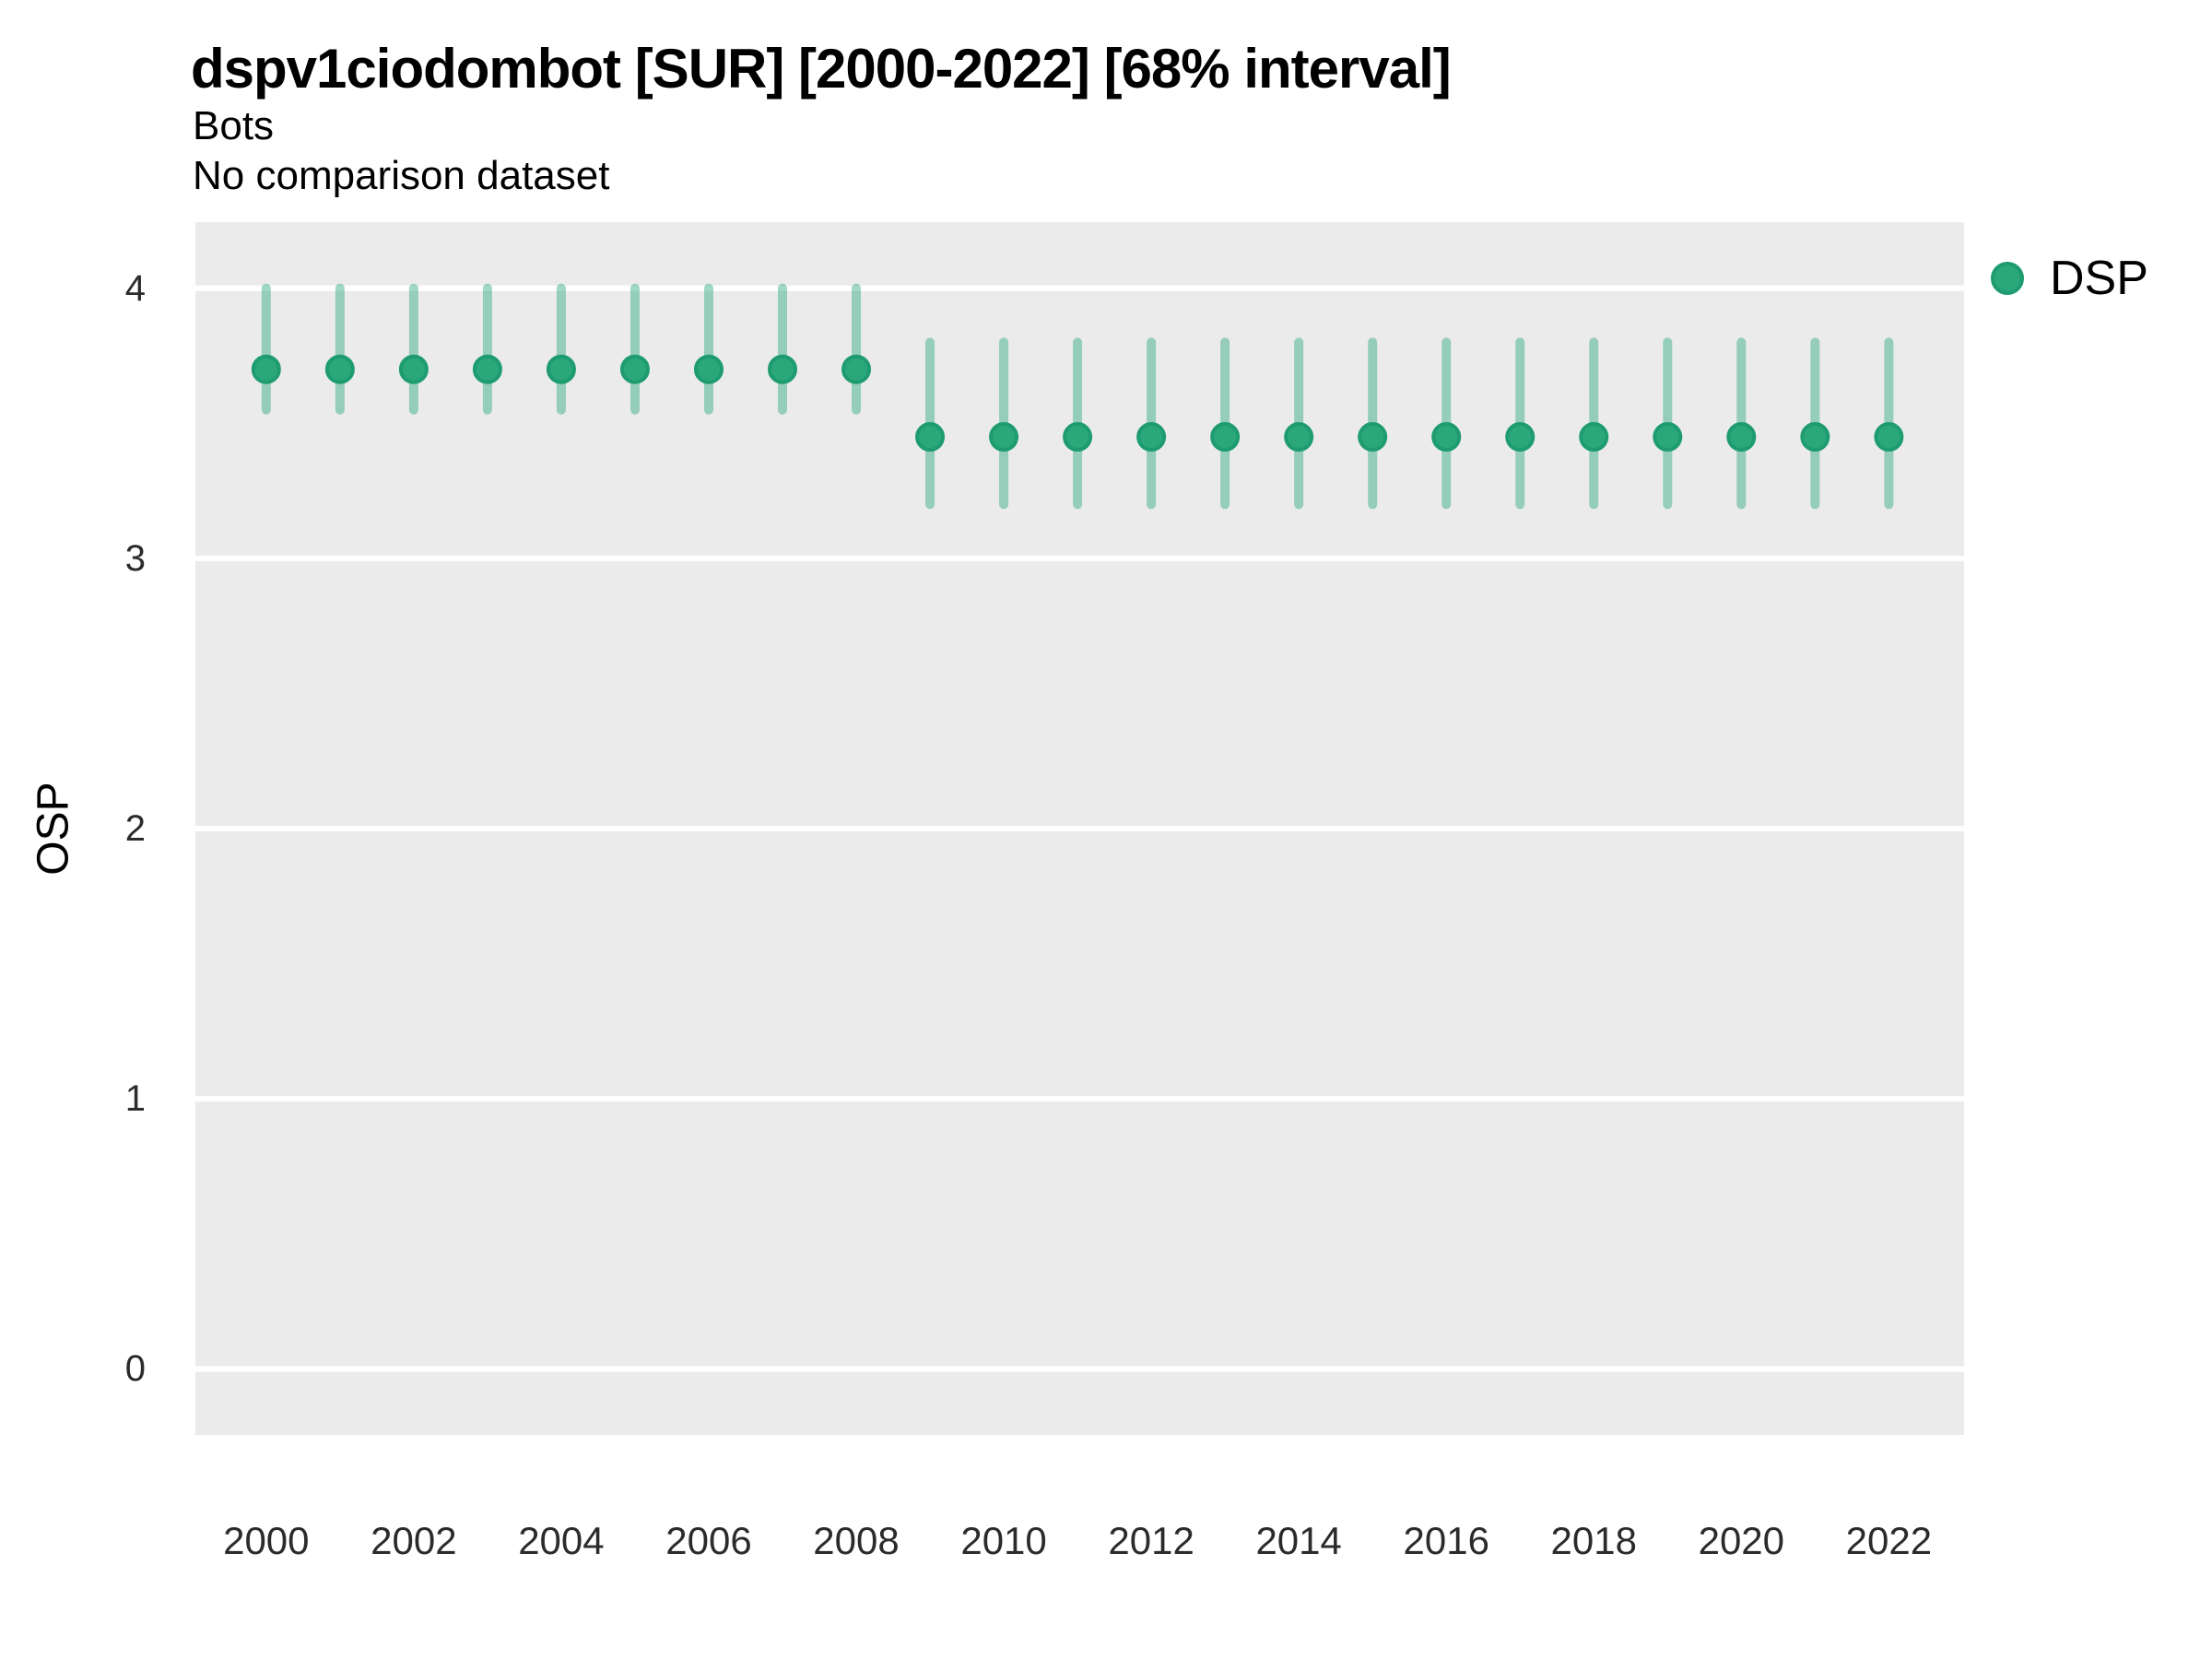  Describe the element at coordinates (1151, 437) in the screenshot. I see `point-dsp-2012` at that location.